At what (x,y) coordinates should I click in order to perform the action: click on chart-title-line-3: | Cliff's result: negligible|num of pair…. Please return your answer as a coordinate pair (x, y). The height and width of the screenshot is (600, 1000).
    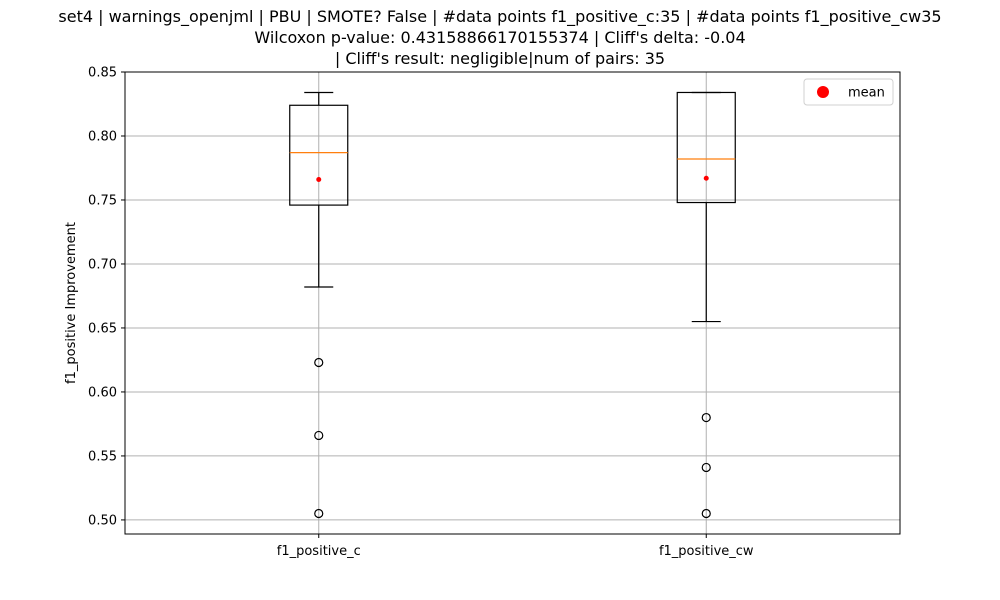
    Looking at the image, I should click on (500, 58).